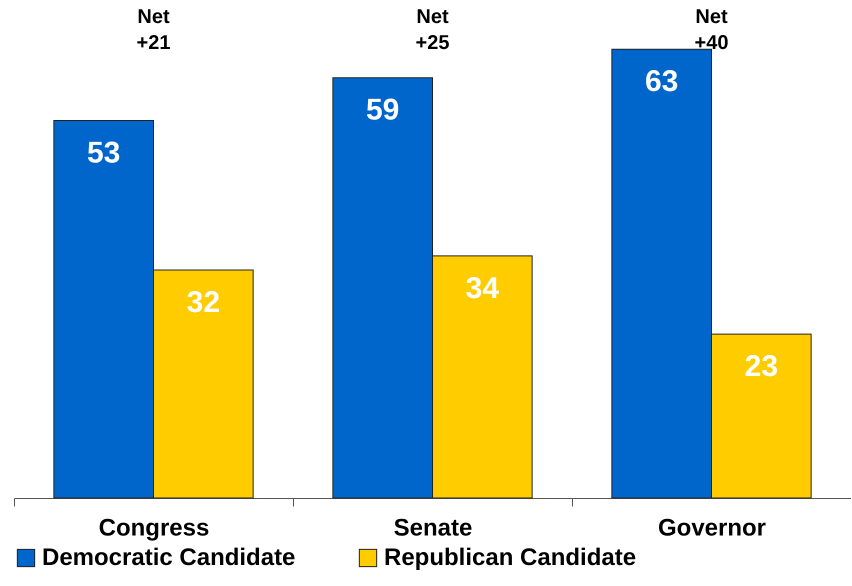 The width and height of the screenshot is (852, 586). Describe the element at coordinates (761, 367) in the screenshot. I see `data-label: 23` at that location.